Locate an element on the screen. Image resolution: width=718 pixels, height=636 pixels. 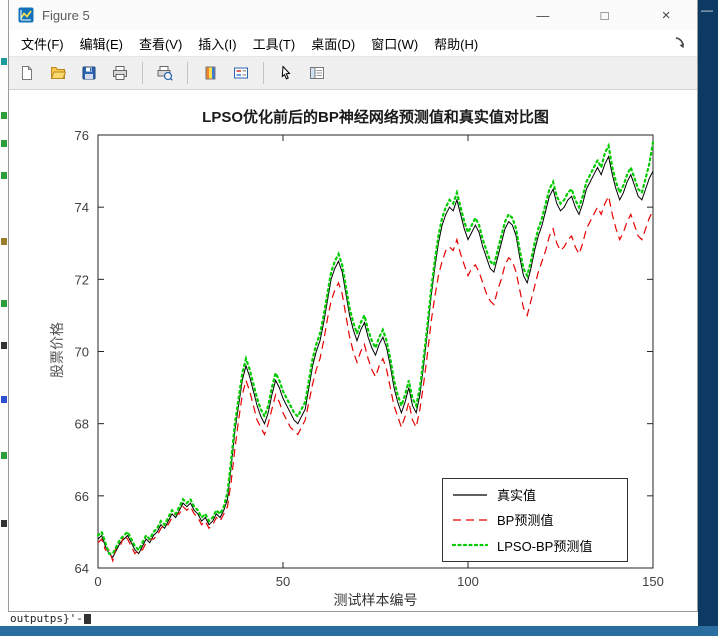
print-icon is located at coordinates (120, 73).